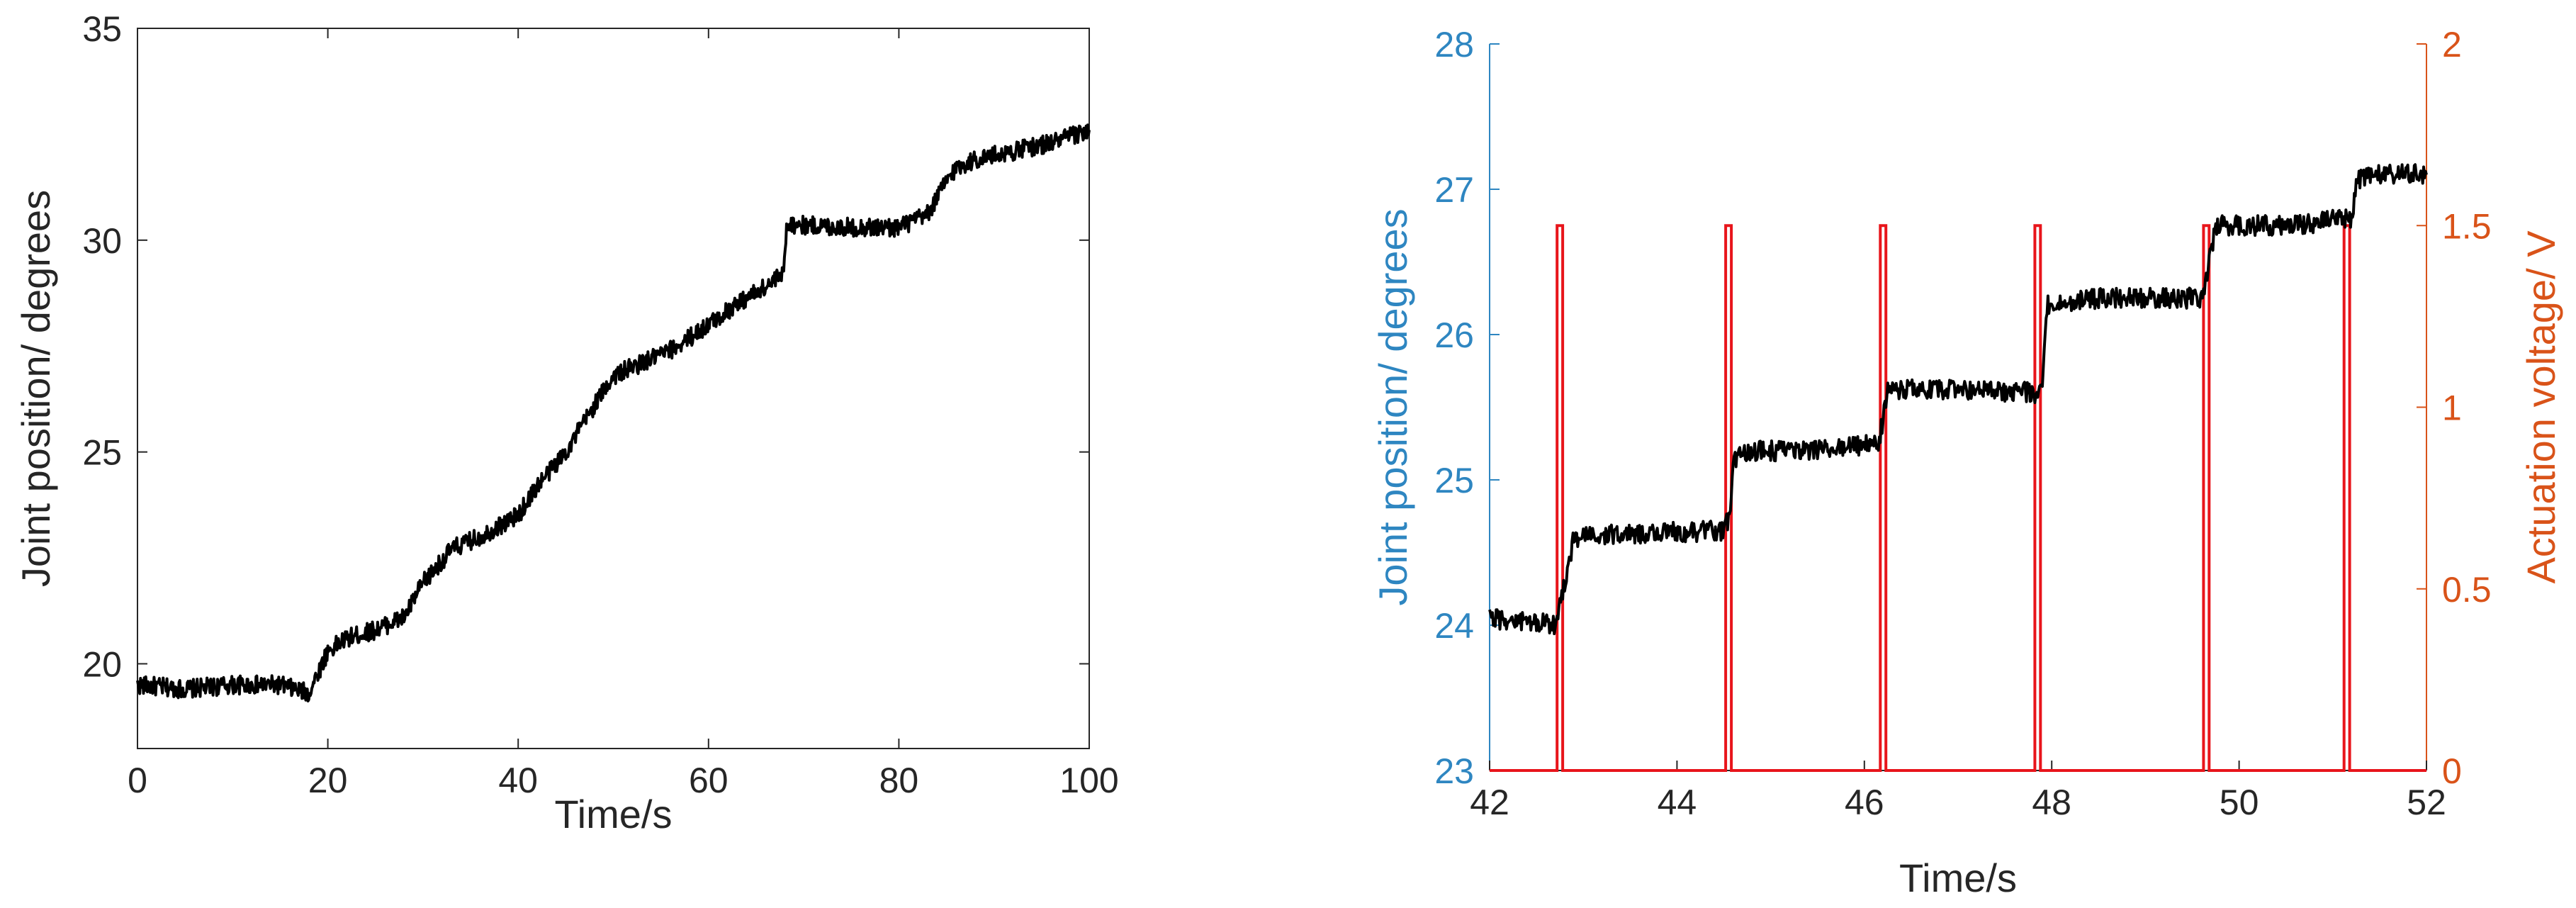 The width and height of the screenshot is (2576, 908). Describe the element at coordinates (2051, 802) in the screenshot. I see `right-chart-x-tick-label: 48` at that location.